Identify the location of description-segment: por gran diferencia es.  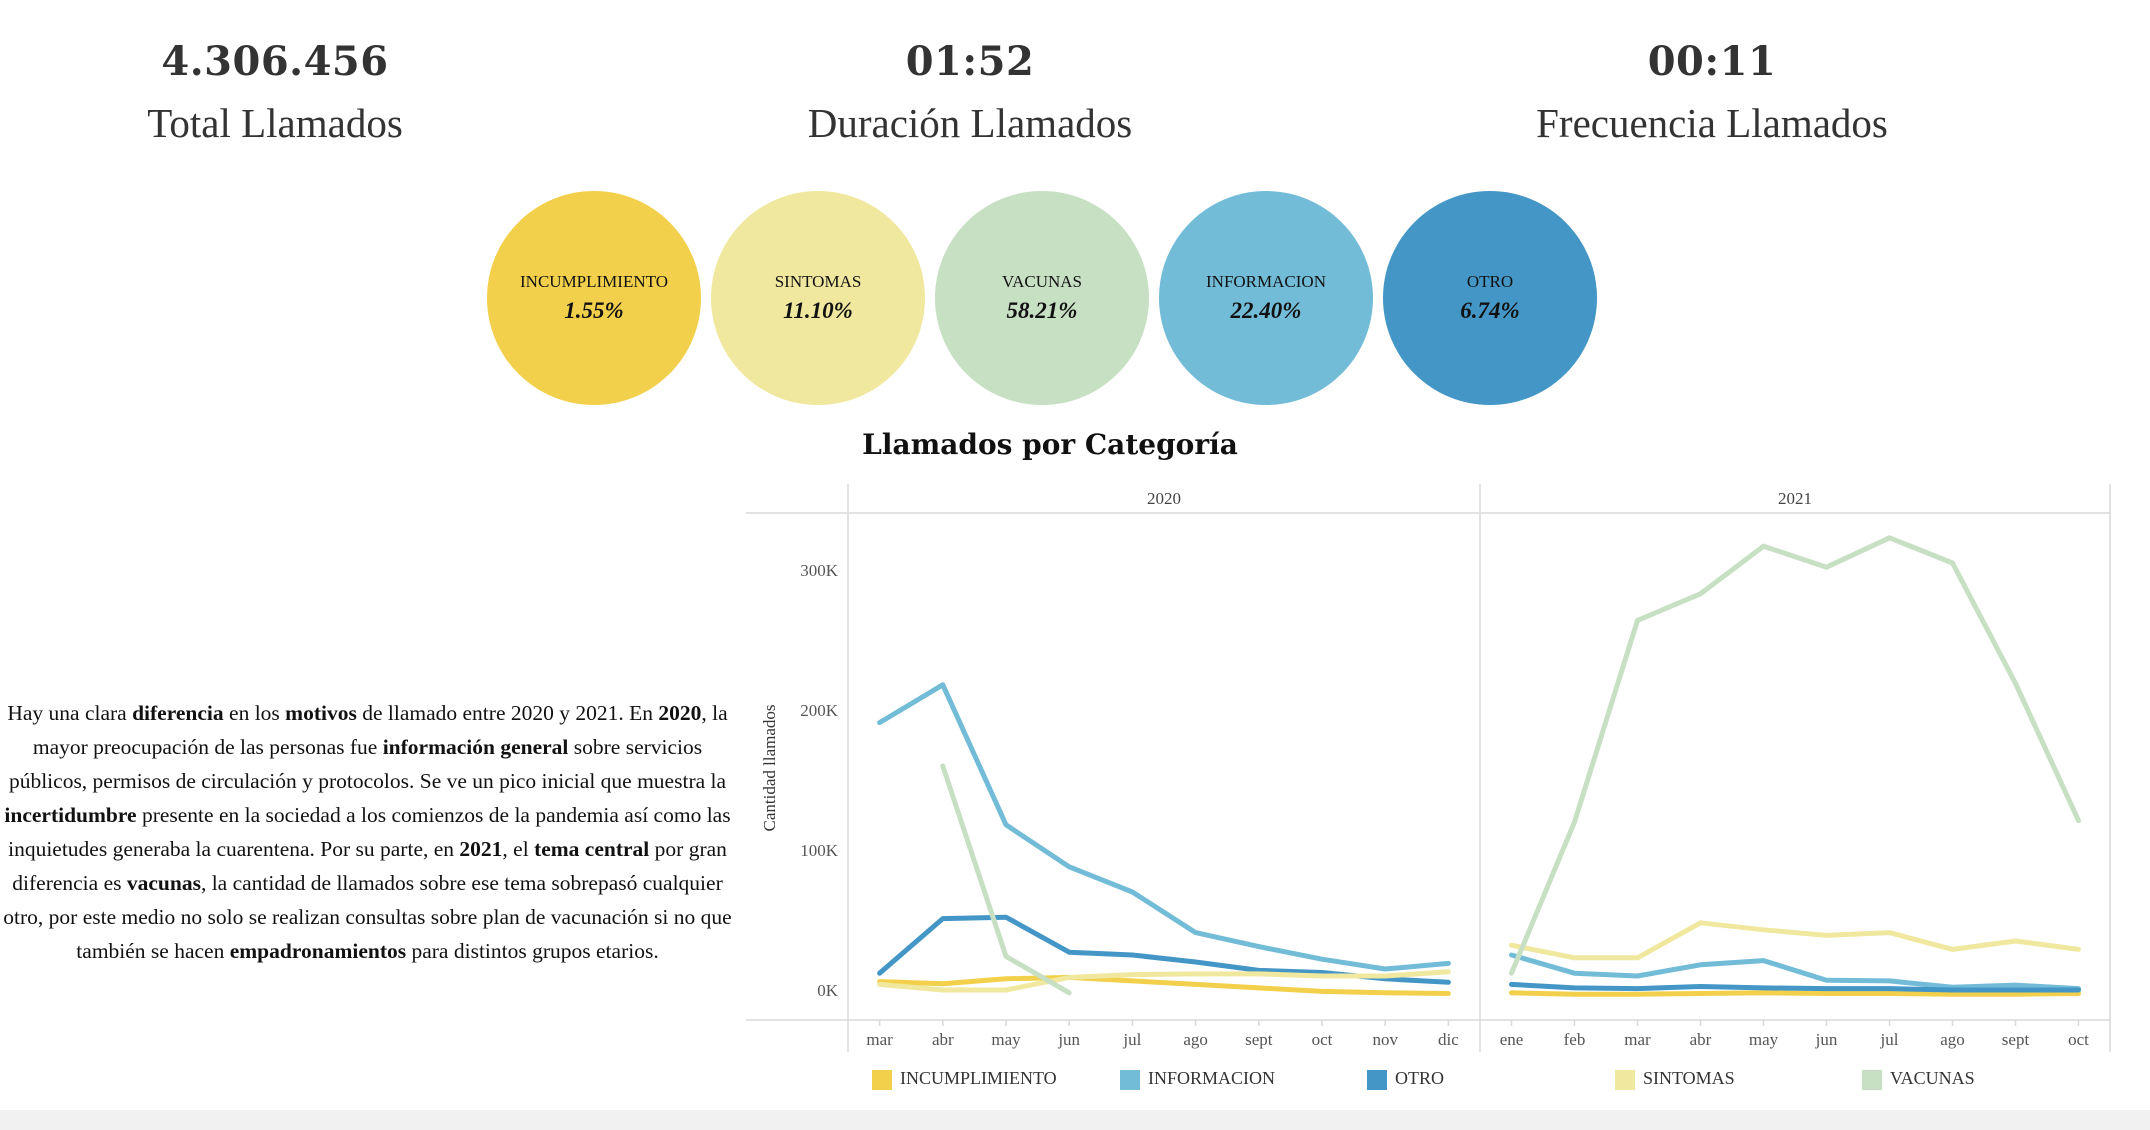
(369, 866).